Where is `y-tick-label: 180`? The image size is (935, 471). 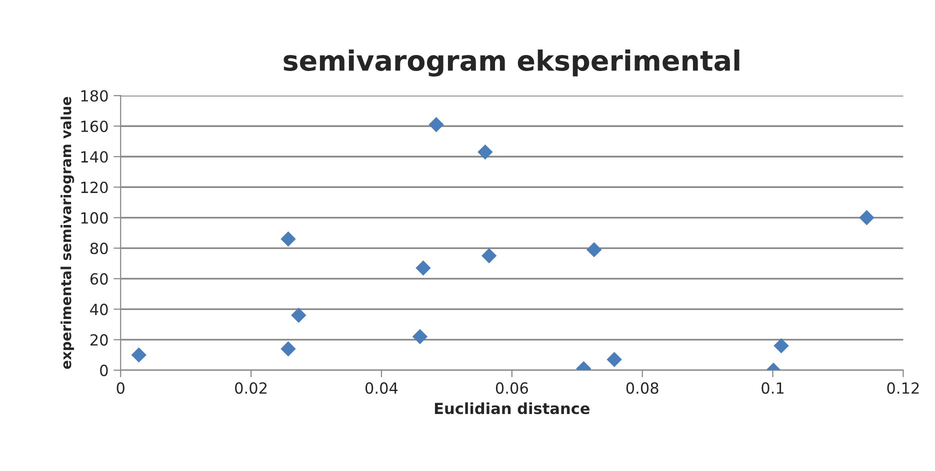
y-tick-label: 180 is located at coordinates (94, 96).